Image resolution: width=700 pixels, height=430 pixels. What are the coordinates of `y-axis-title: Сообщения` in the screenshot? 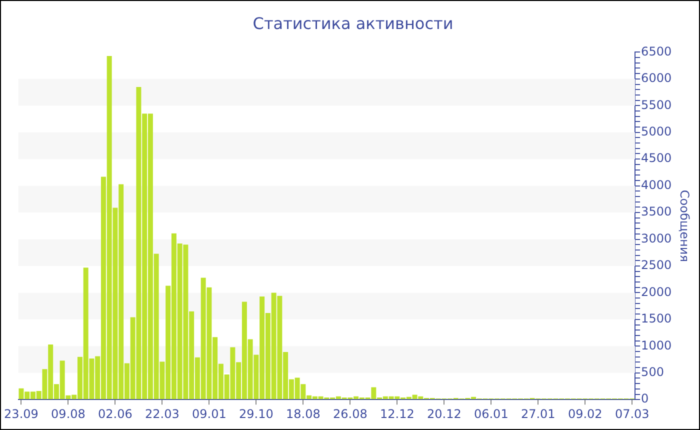 It's located at (685, 226).